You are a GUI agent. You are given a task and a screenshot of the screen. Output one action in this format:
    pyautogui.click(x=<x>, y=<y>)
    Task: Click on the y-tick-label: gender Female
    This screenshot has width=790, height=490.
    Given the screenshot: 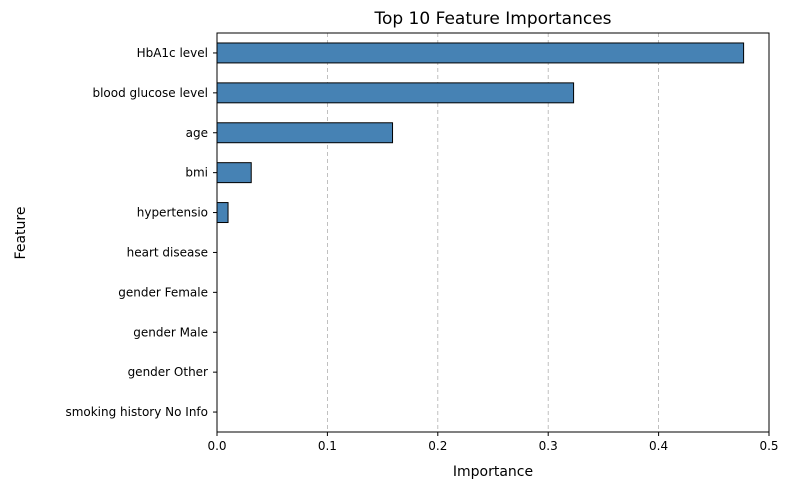 What is the action you would take?
    pyautogui.click(x=163, y=292)
    